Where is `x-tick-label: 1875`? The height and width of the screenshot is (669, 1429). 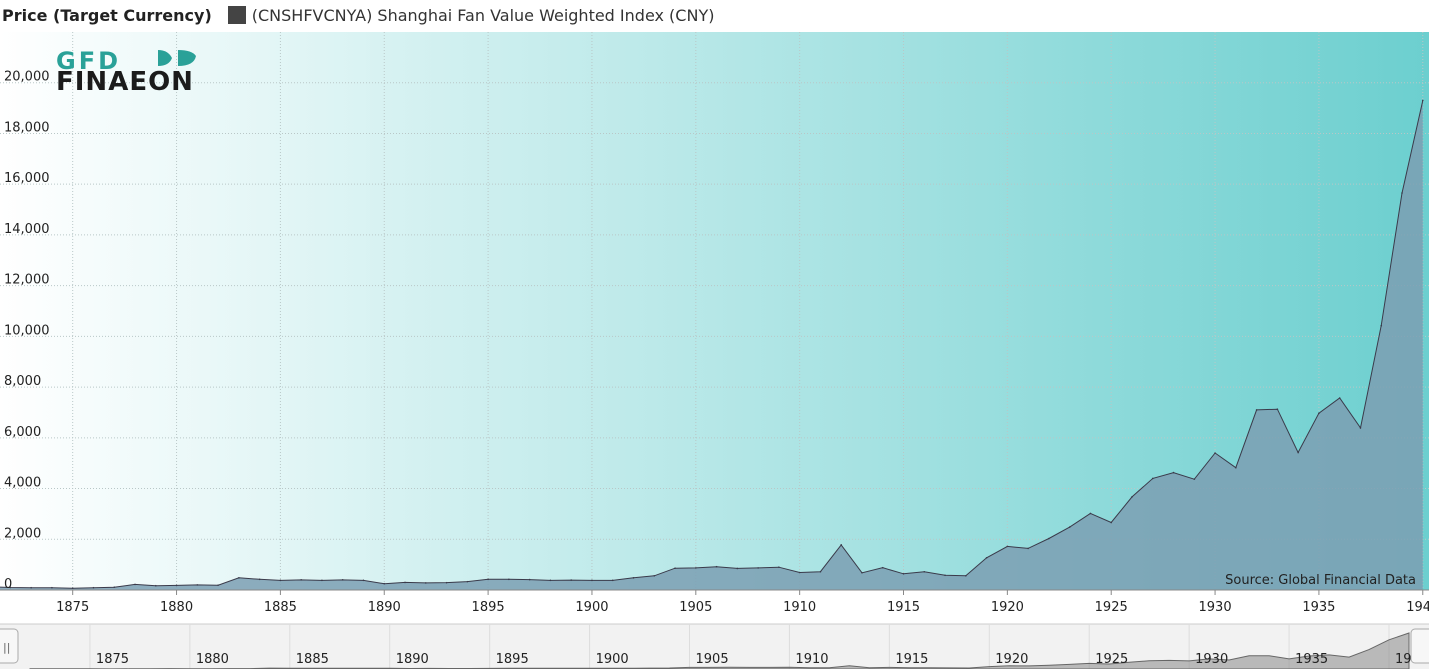 x-tick-label: 1875 is located at coordinates (72, 607).